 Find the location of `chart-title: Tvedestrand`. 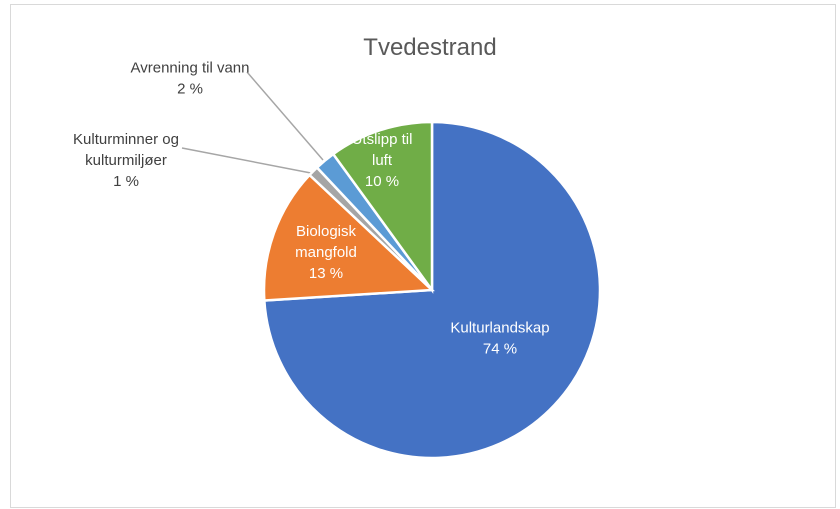

chart-title: Tvedestrand is located at coordinates (429, 47).